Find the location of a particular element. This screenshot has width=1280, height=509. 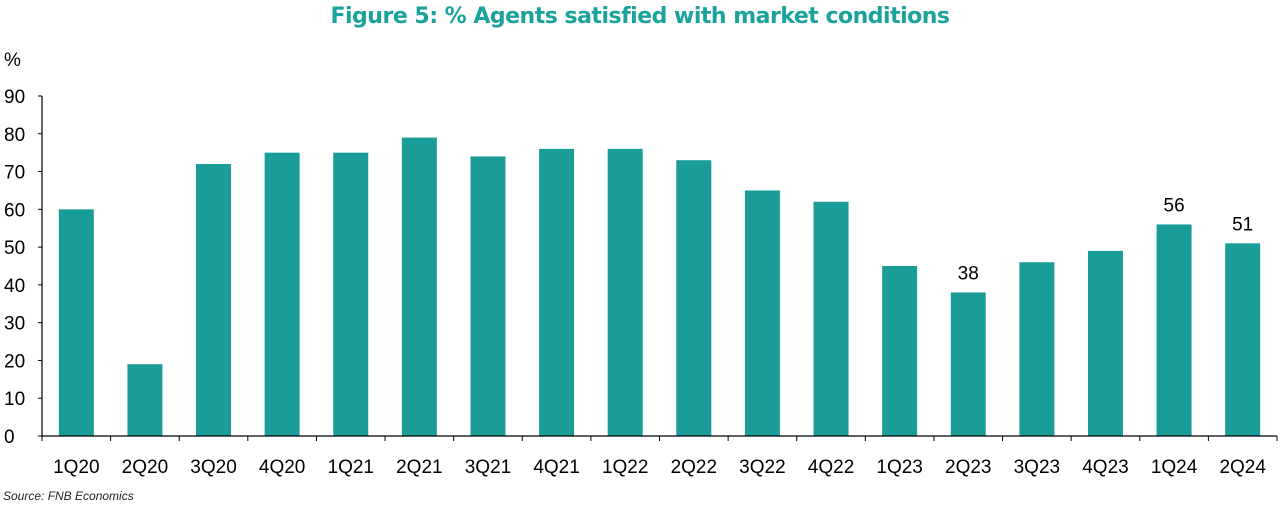

x-tick-label: 1Q23 is located at coordinates (899, 467).